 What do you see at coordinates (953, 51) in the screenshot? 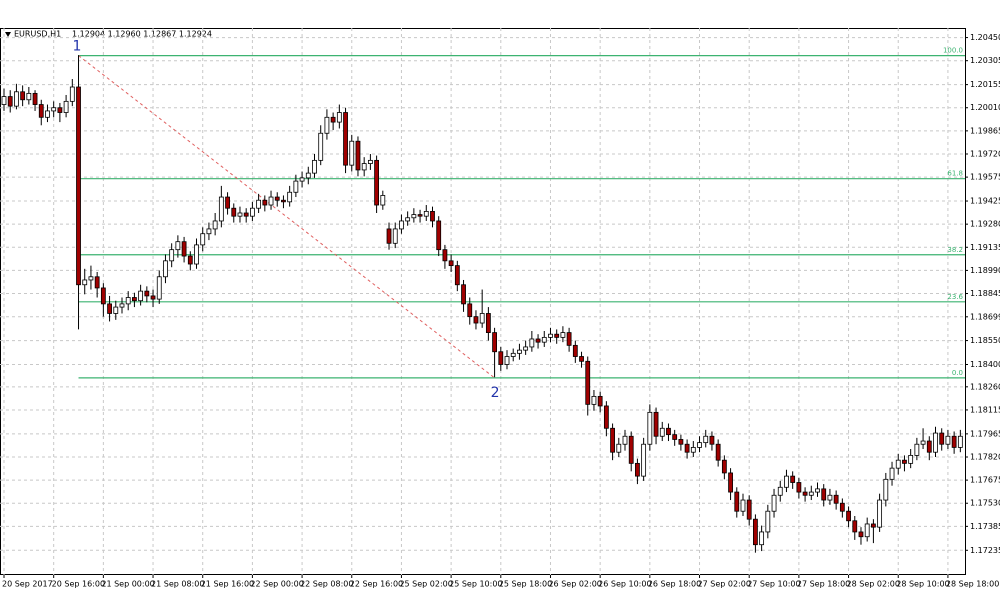
I see `fib-level-label: 100.0` at bounding box center [953, 51].